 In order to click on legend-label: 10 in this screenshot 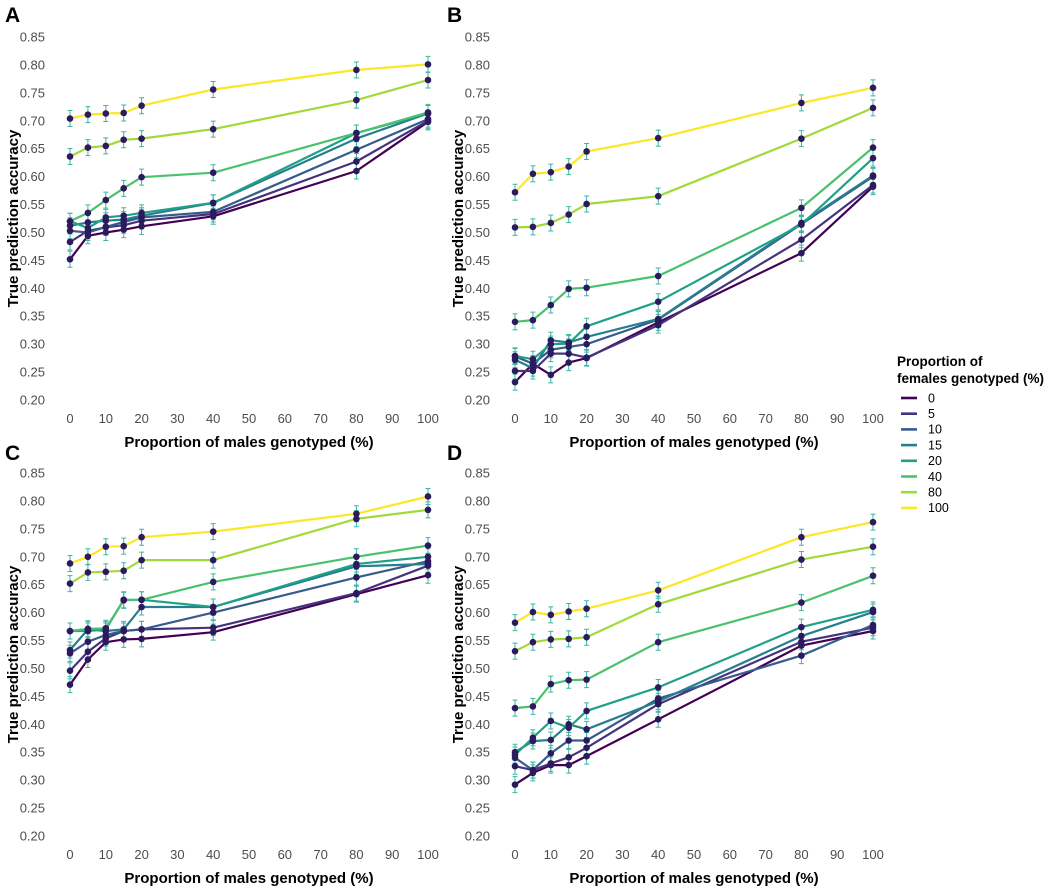, I will do `click(935, 430)`.